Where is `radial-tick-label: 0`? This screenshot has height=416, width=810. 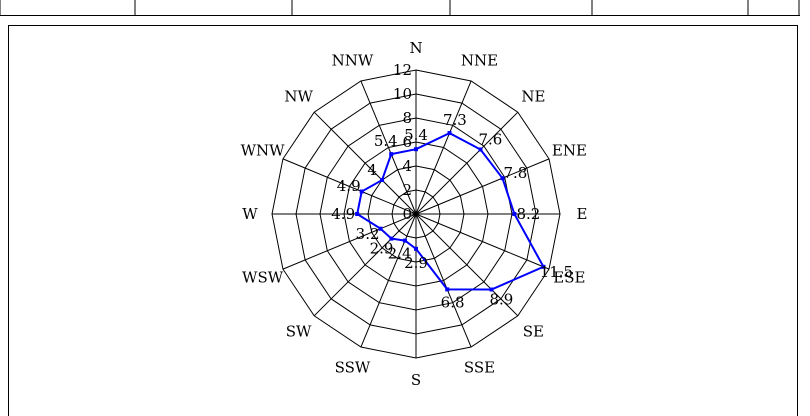
radial-tick-label: 0 is located at coordinates (407, 214).